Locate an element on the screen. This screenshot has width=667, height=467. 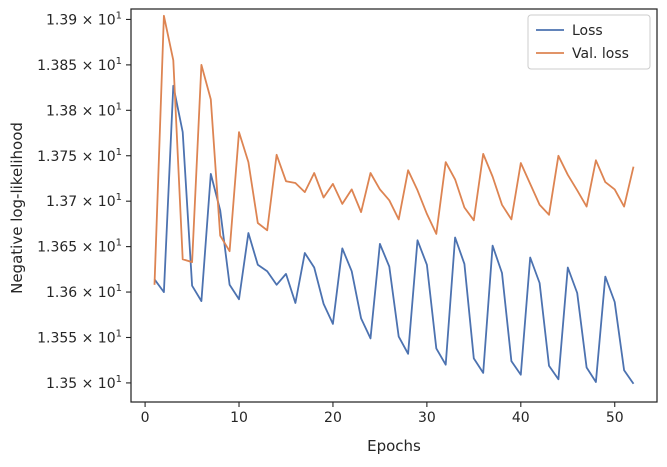
y-tick-label: 1.385 × 10¹ is located at coordinates (79, 65).